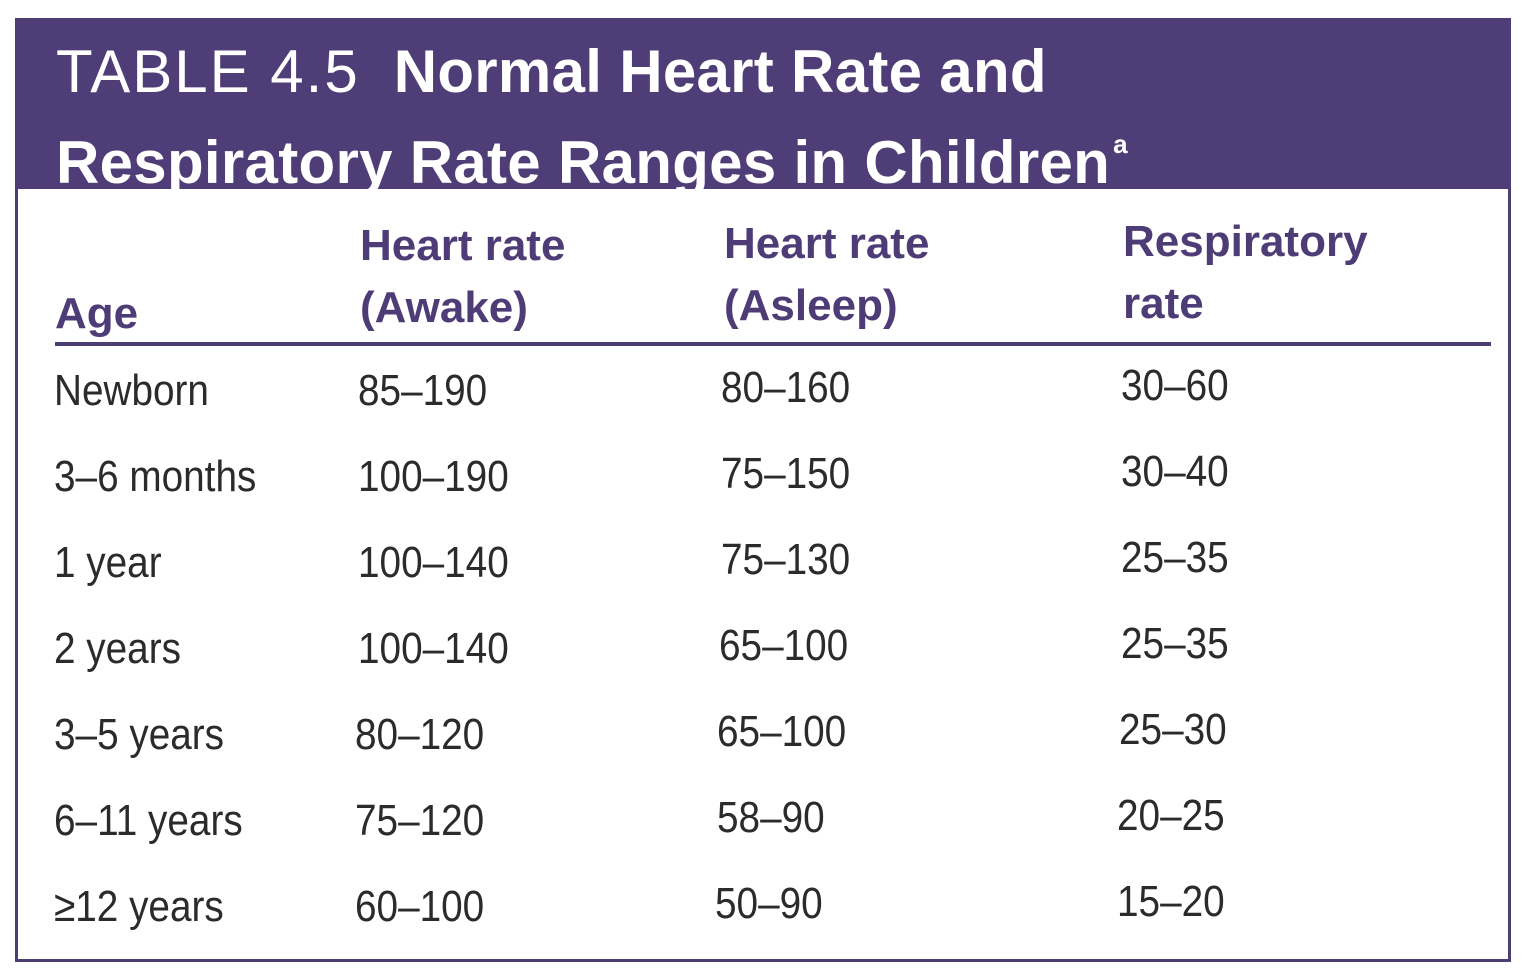 This screenshot has height=978, width=1526. What do you see at coordinates (1245, 273) in the screenshot?
I see `column-heading-respiratory-rate: Respiratory rate` at bounding box center [1245, 273].